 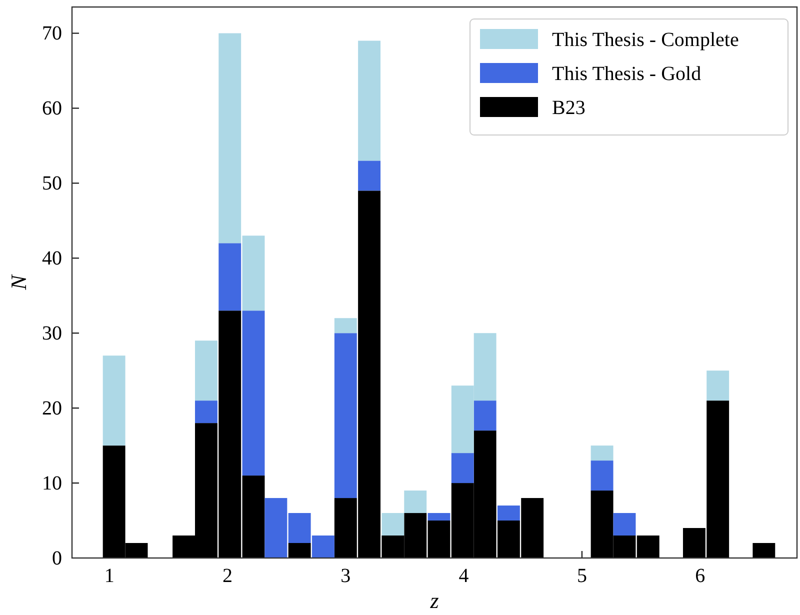 What do you see at coordinates (109, 576) in the screenshot?
I see `x-tick-label: 1` at bounding box center [109, 576].